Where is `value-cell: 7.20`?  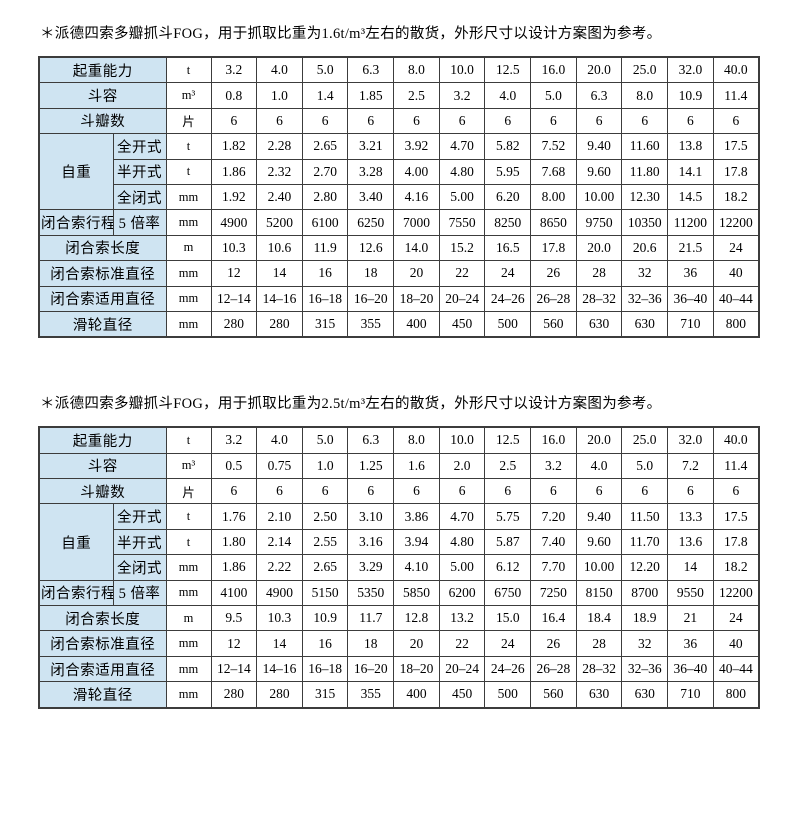
value-cell: 7.20 is located at coordinates (553, 516).